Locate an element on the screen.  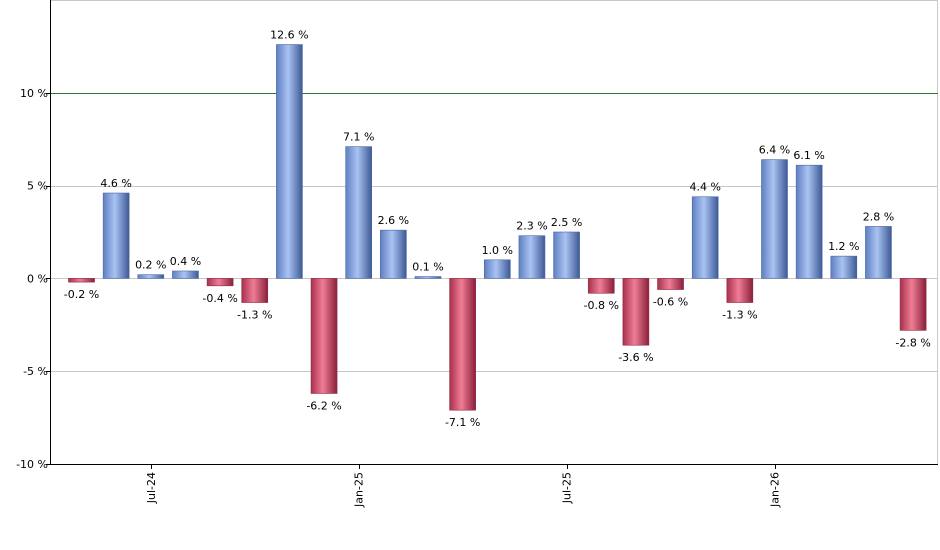
x-tick-label: Jul-25 is located at coordinates (567, 488).